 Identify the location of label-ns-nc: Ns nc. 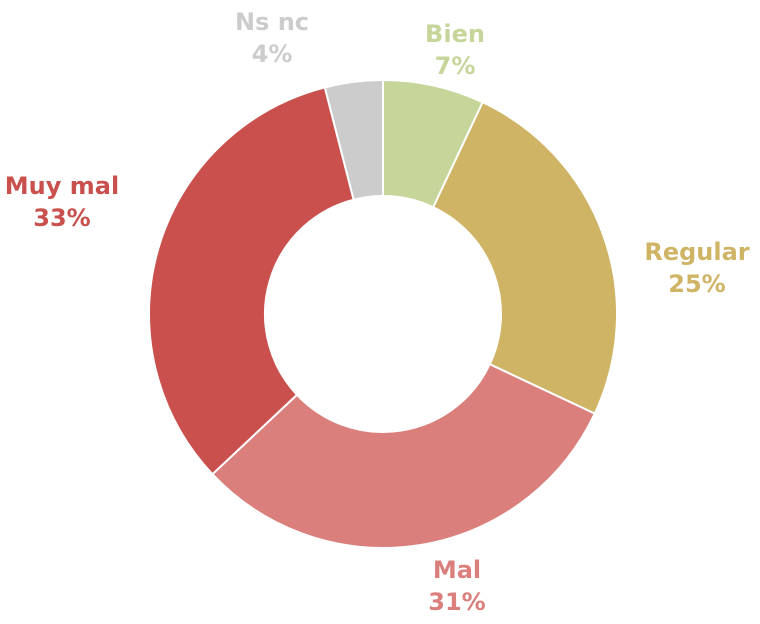
(272, 22).